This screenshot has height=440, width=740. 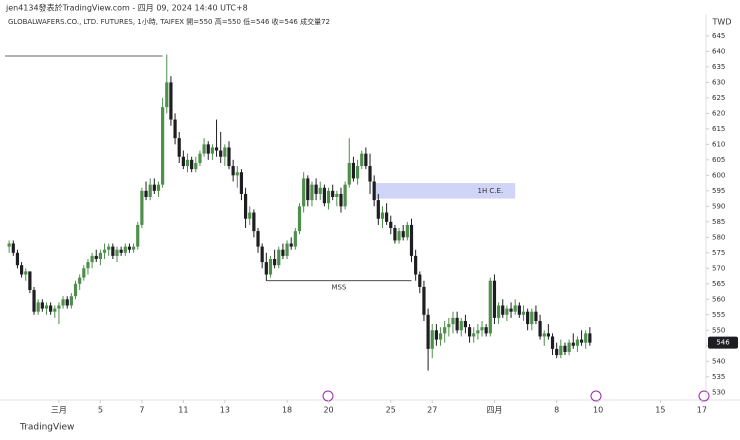 What do you see at coordinates (718, 191) in the screenshot?
I see `y-tick-label: 595` at bounding box center [718, 191].